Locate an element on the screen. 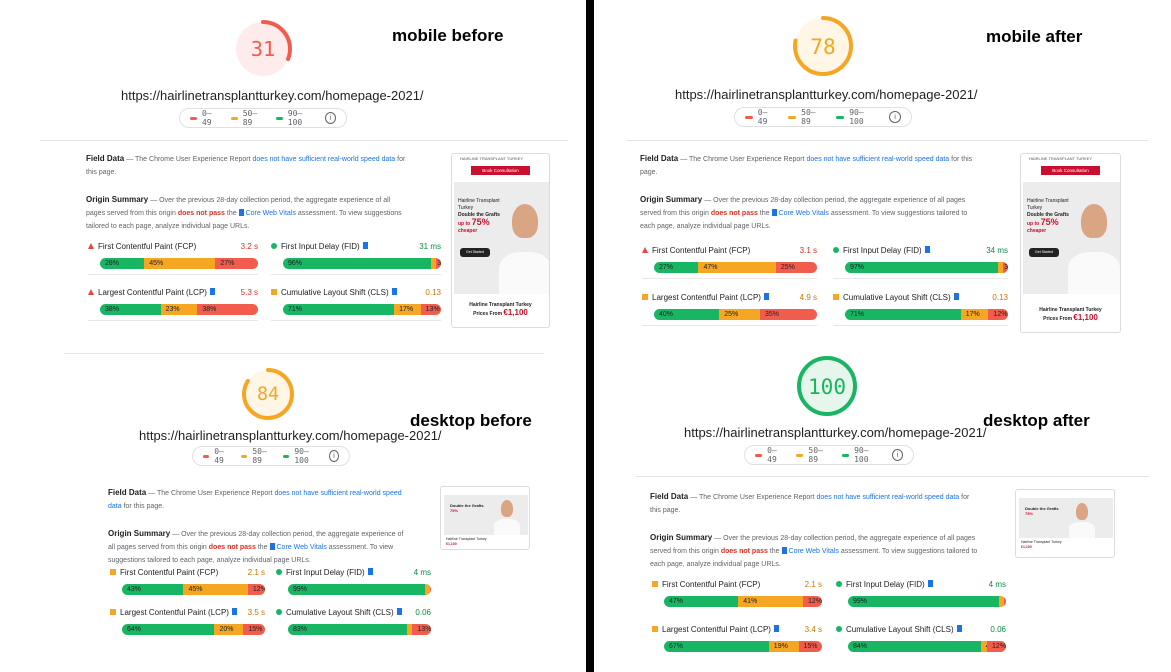 The height and width of the screenshot is (672, 1171). score-value: 84 is located at coordinates (268, 394).